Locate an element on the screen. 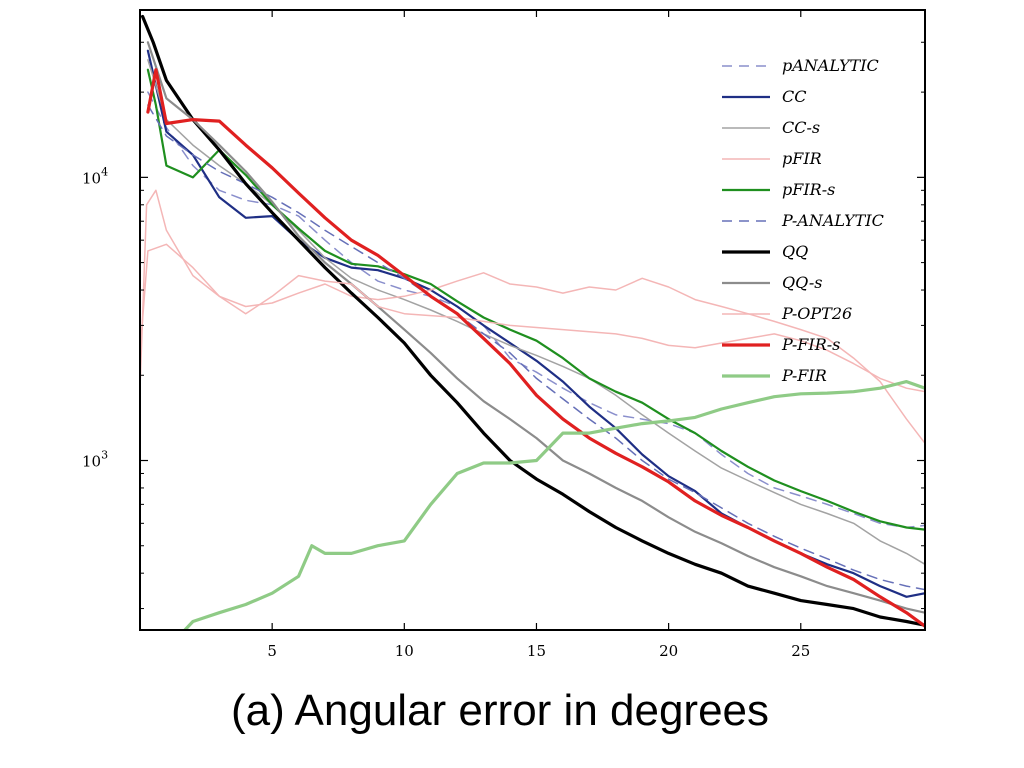  y-tick-label: 10³ is located at coordinates (95, 460).